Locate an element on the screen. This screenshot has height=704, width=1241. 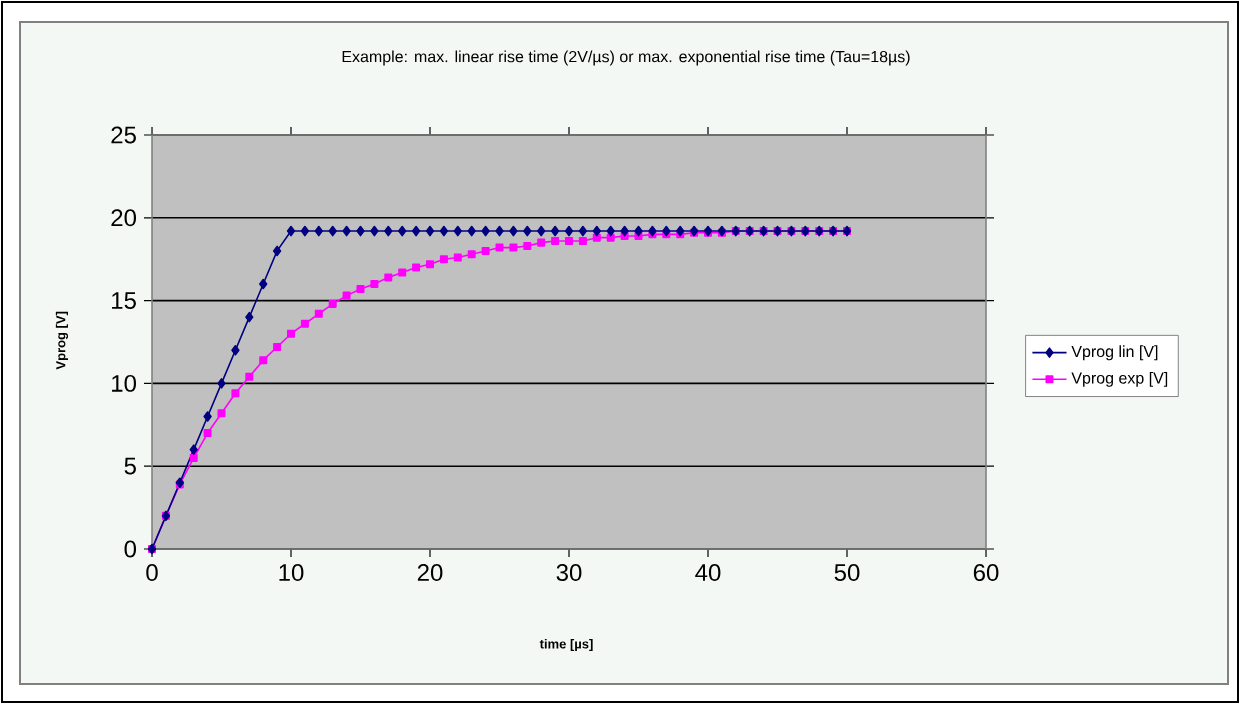
x-tick-label: 50 is located at coordinates (847, 573).